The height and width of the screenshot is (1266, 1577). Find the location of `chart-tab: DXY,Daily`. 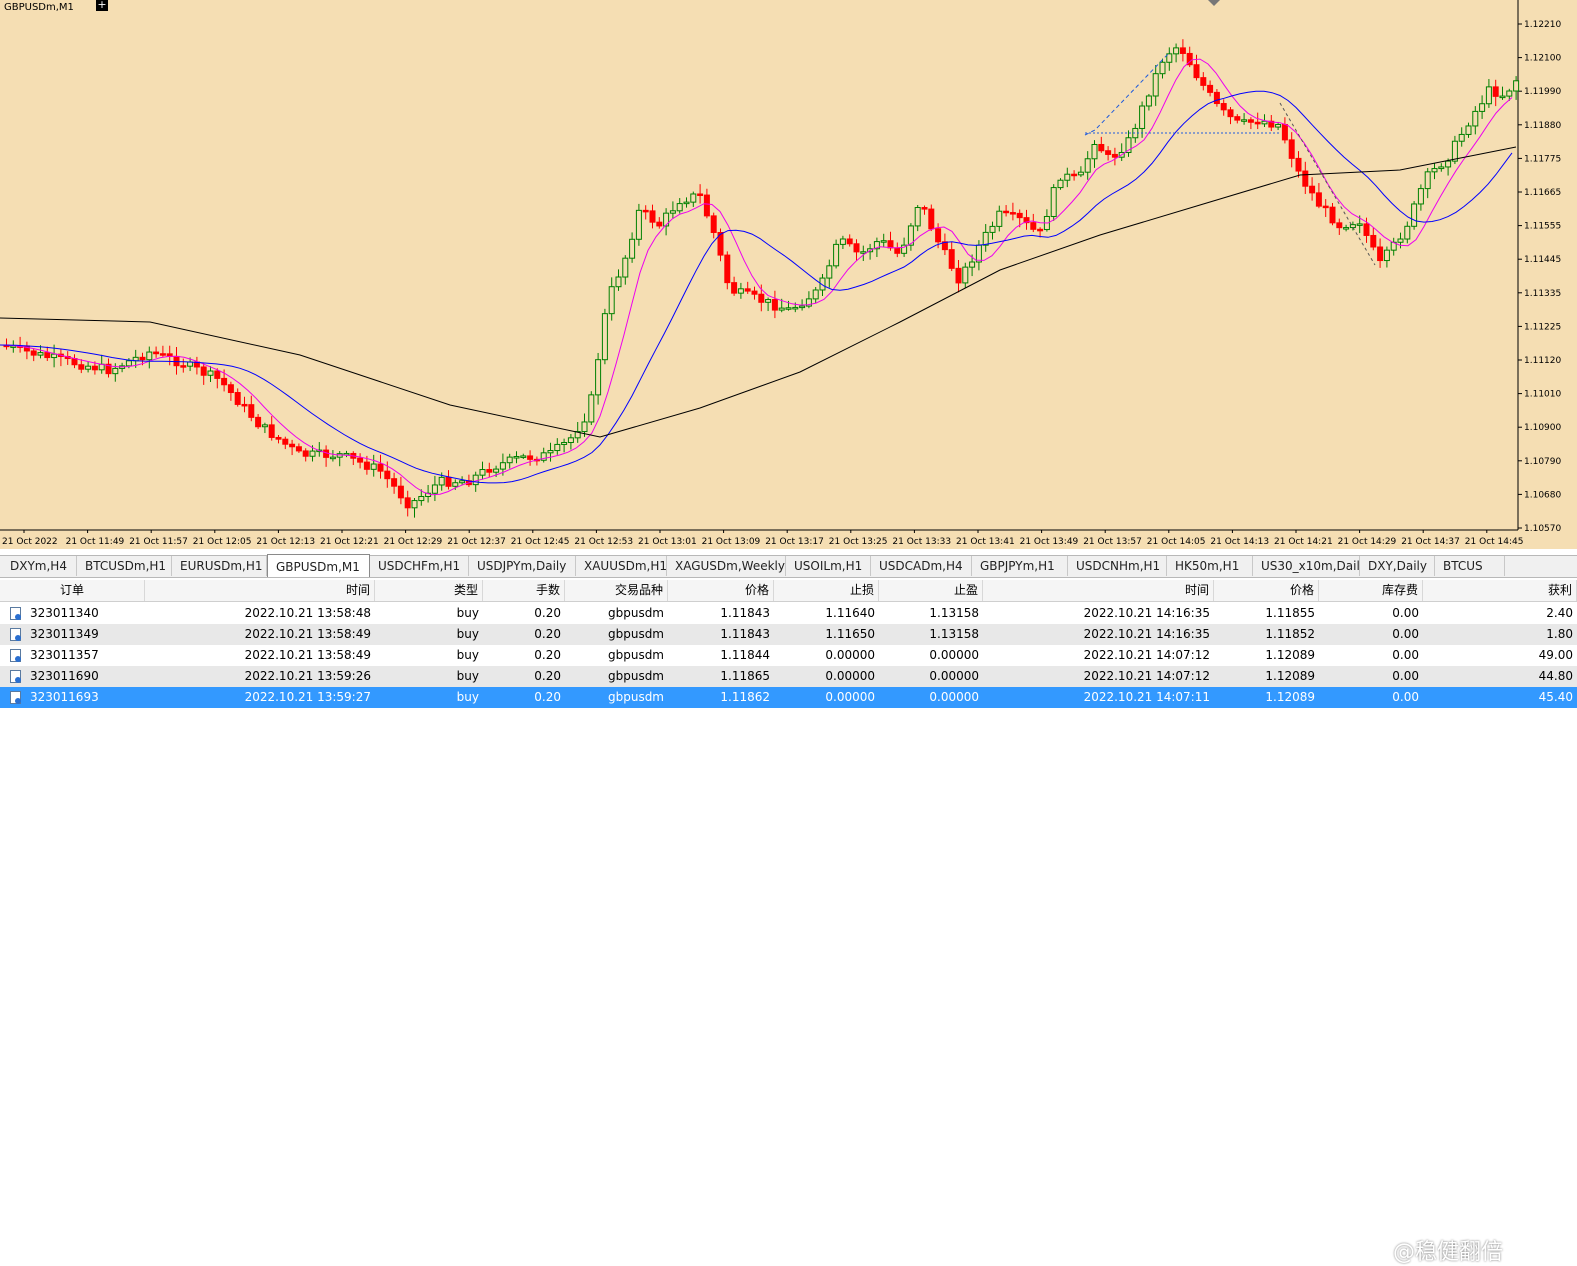

chart-tab: DXY,Daily is located at coordinates (1397, 566).